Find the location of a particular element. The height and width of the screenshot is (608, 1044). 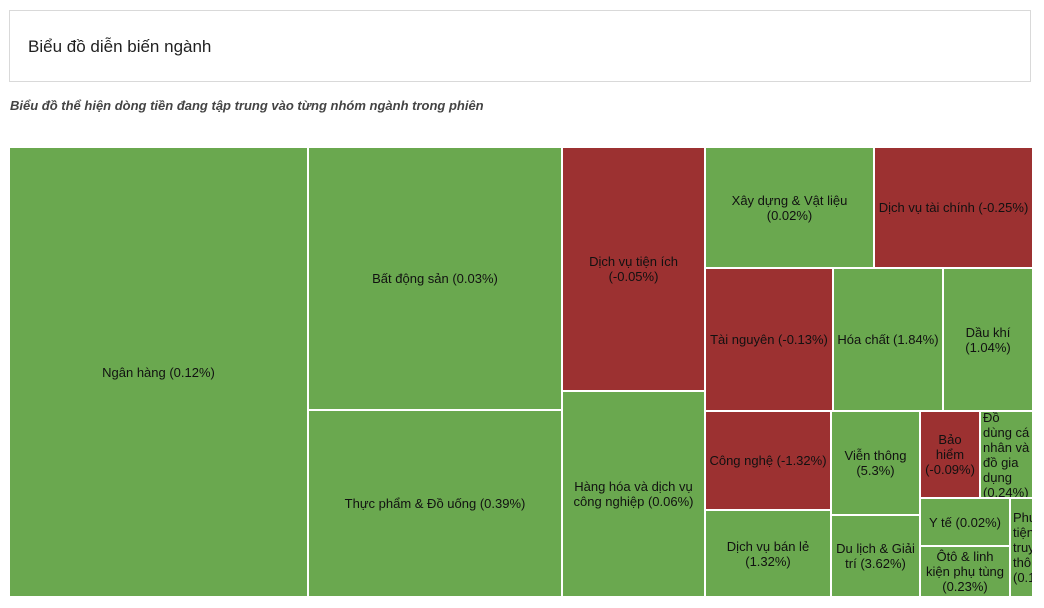

treemap-tile-label: Dịch vụ tiện ích (-0.05%) is located at coordinates (633, 269).